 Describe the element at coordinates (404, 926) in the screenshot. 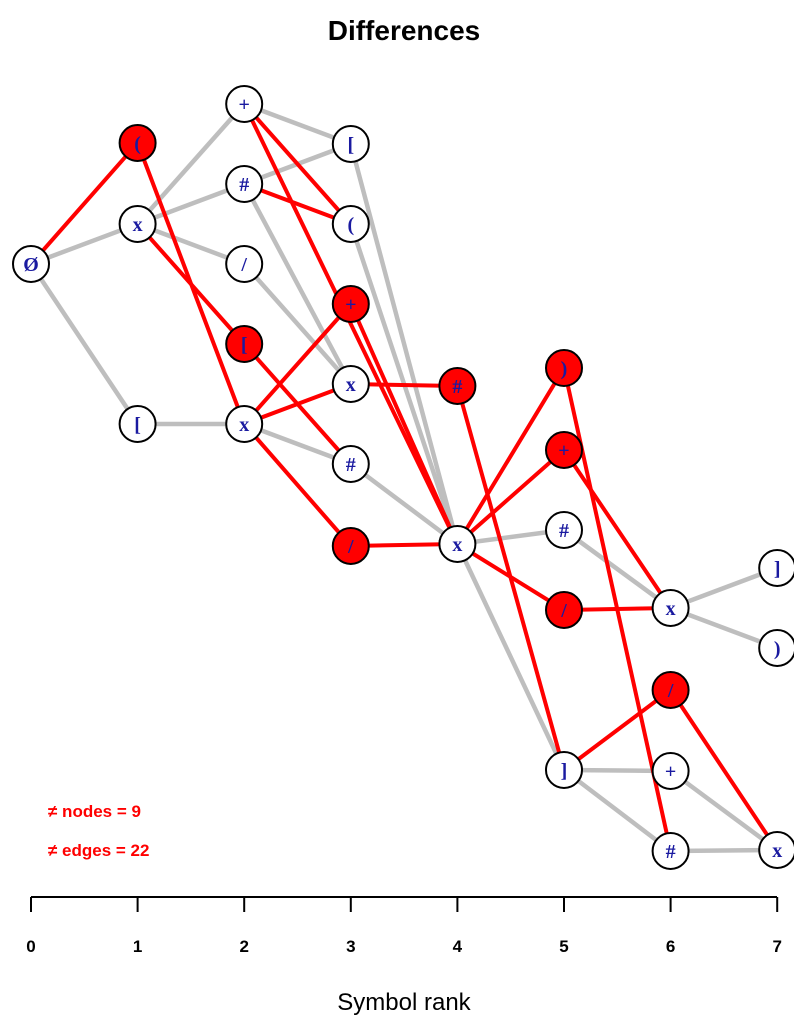

I see `x-axis: 0 1 2 3 4 5 6 7` at that location.